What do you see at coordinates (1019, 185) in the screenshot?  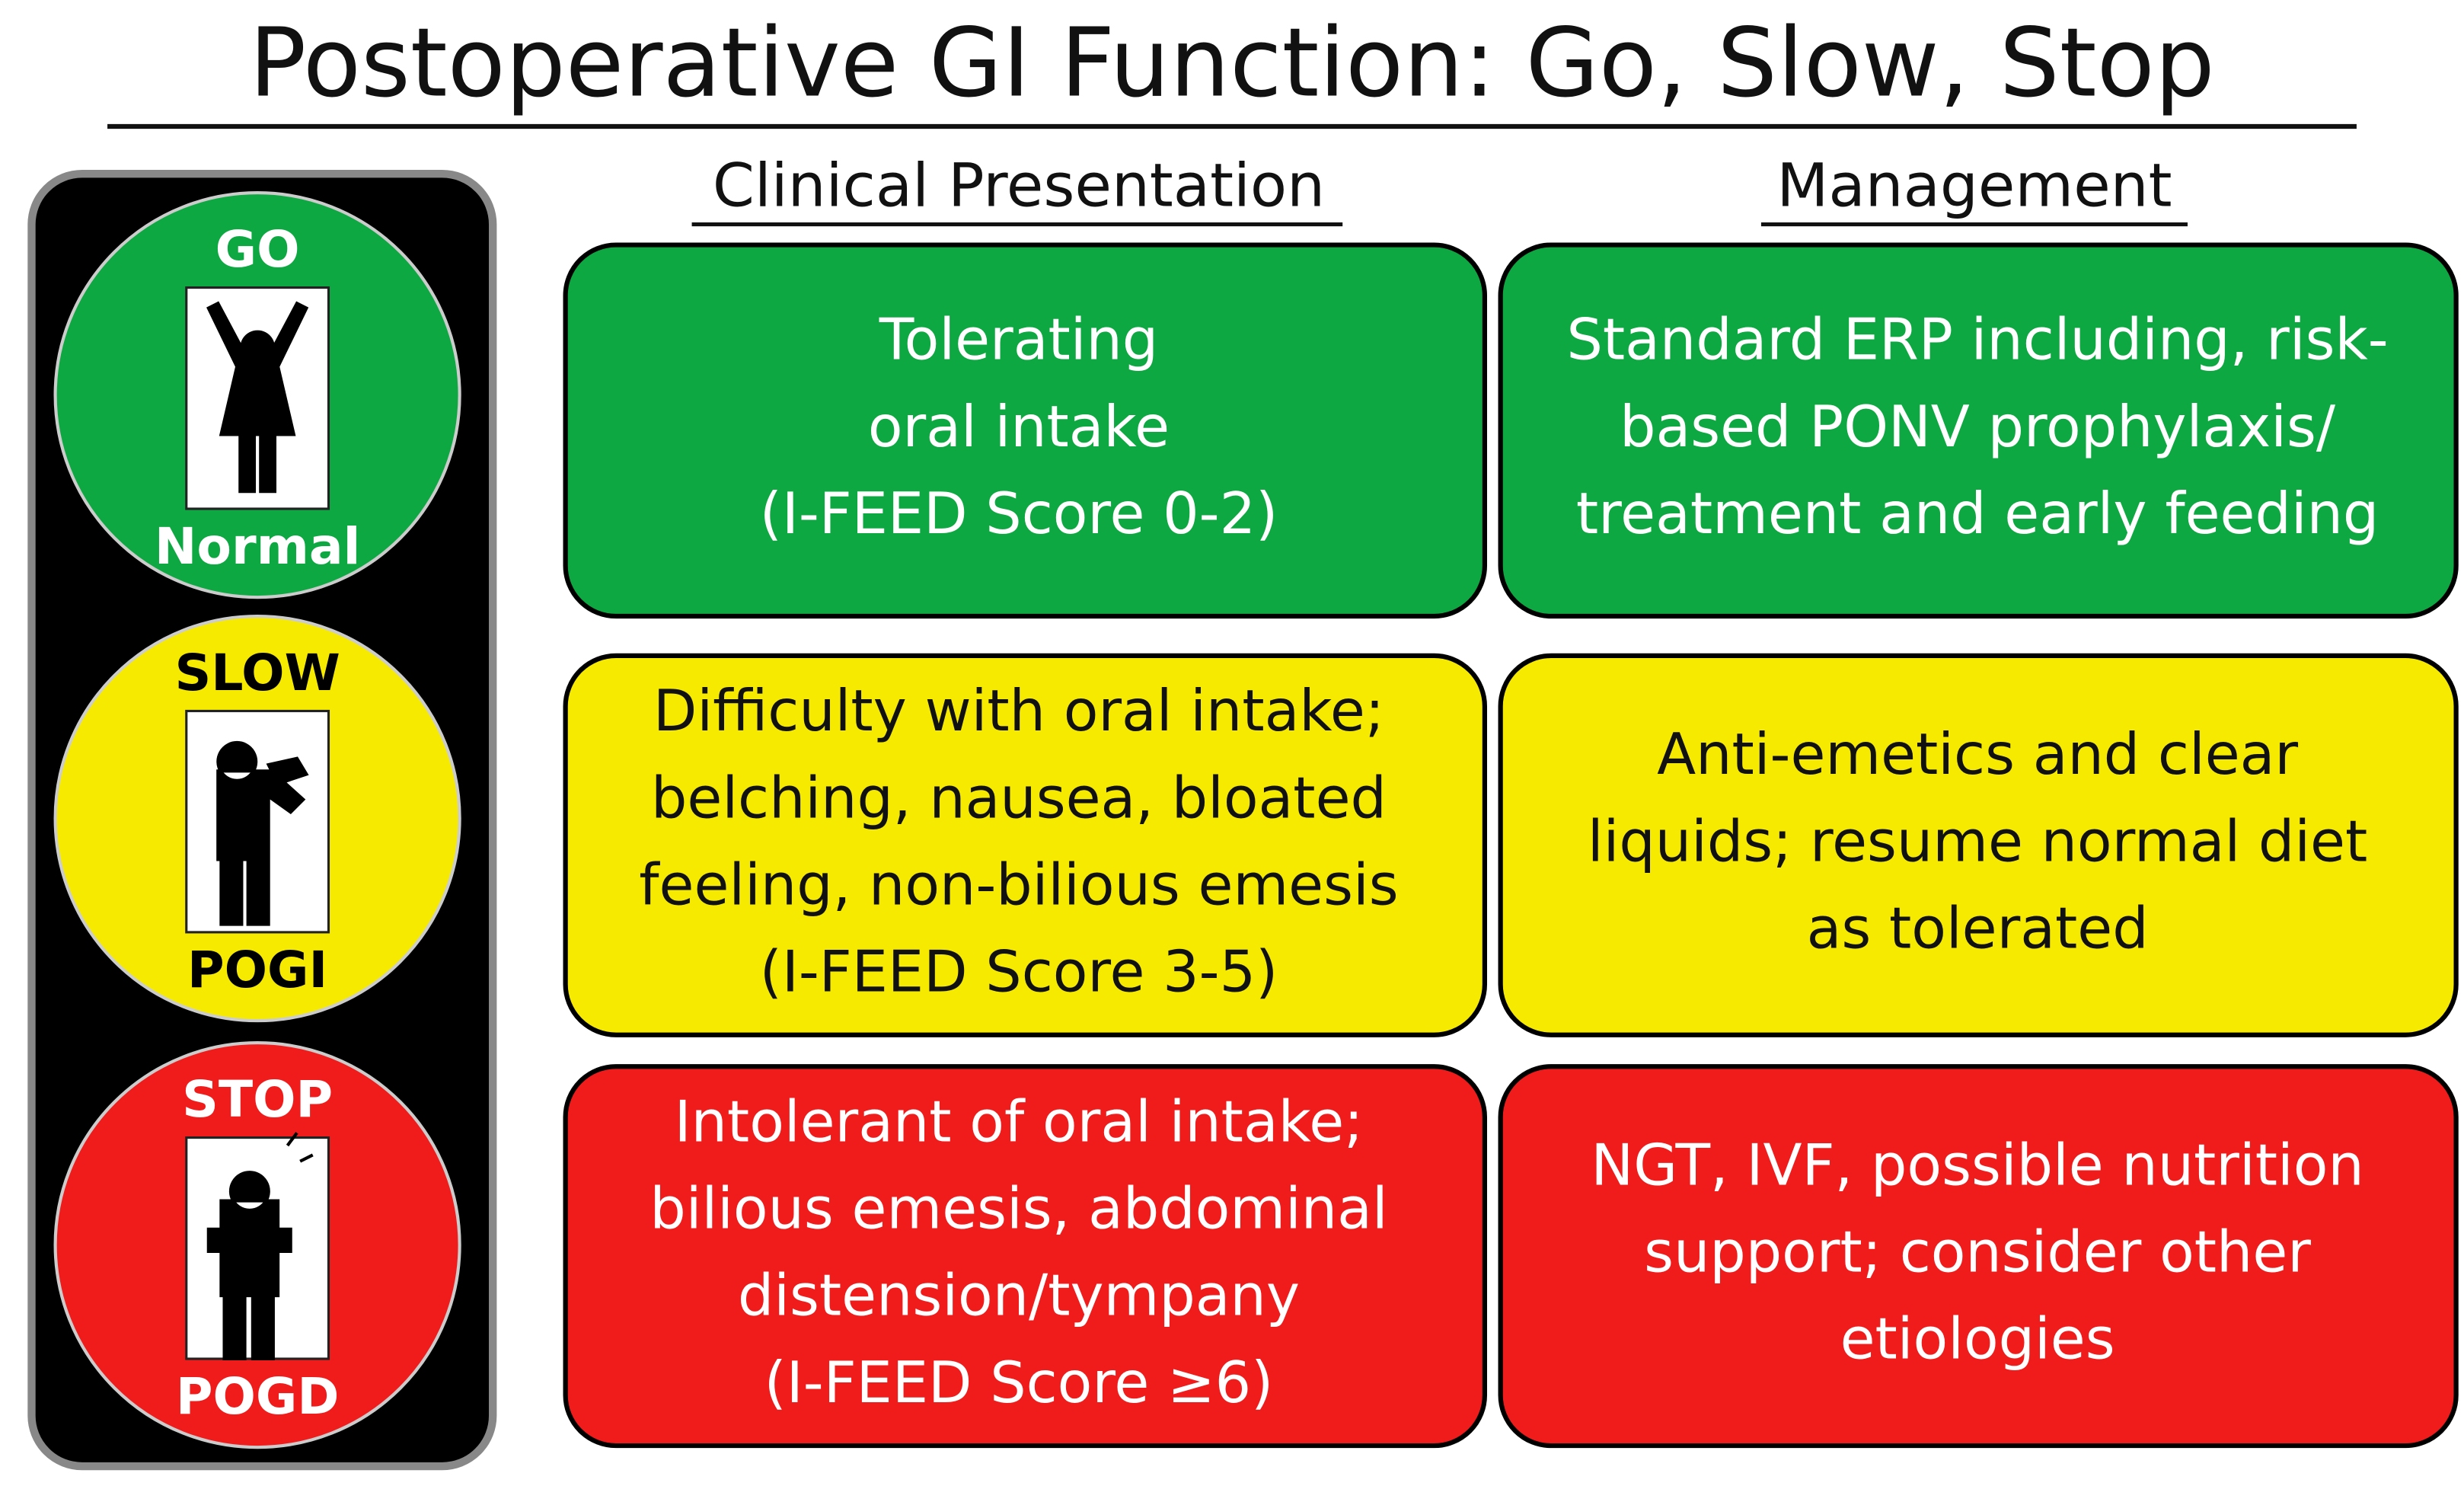 I see `column-header: Clinical Presentation` at bounding box center [1019, 185].